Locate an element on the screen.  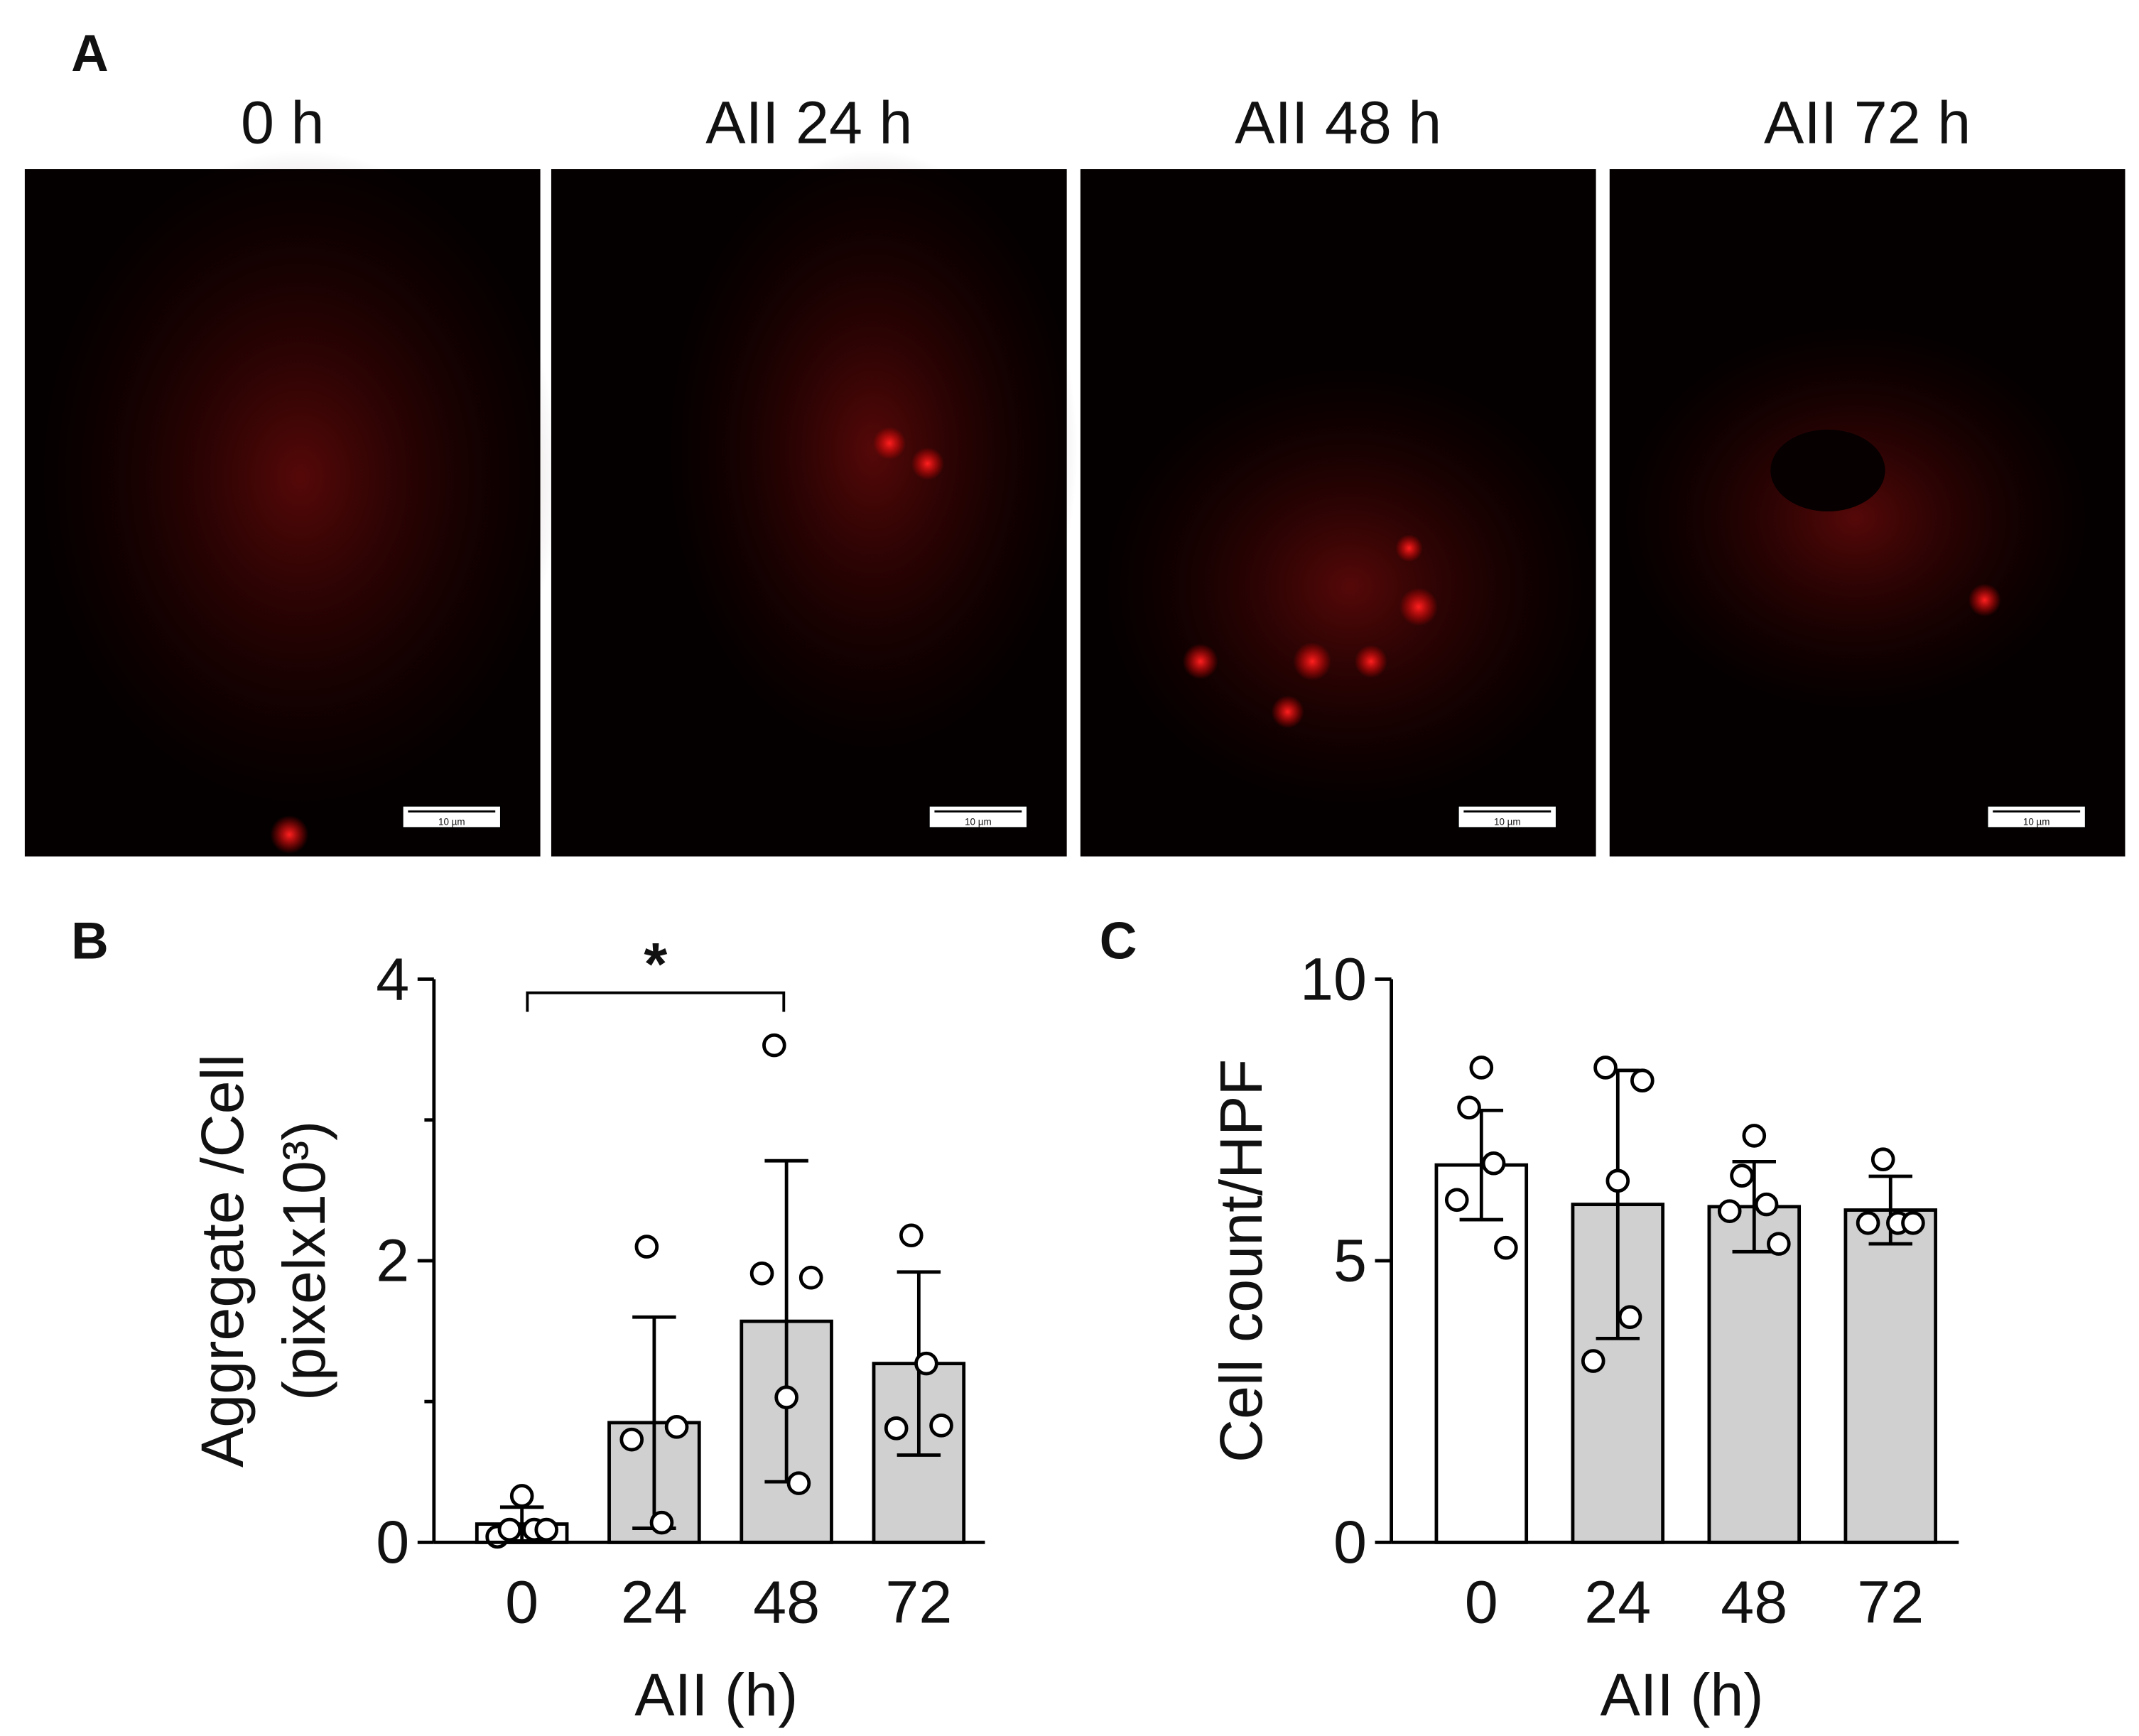
image-title: 0 h is located at coordinates (282, 122).